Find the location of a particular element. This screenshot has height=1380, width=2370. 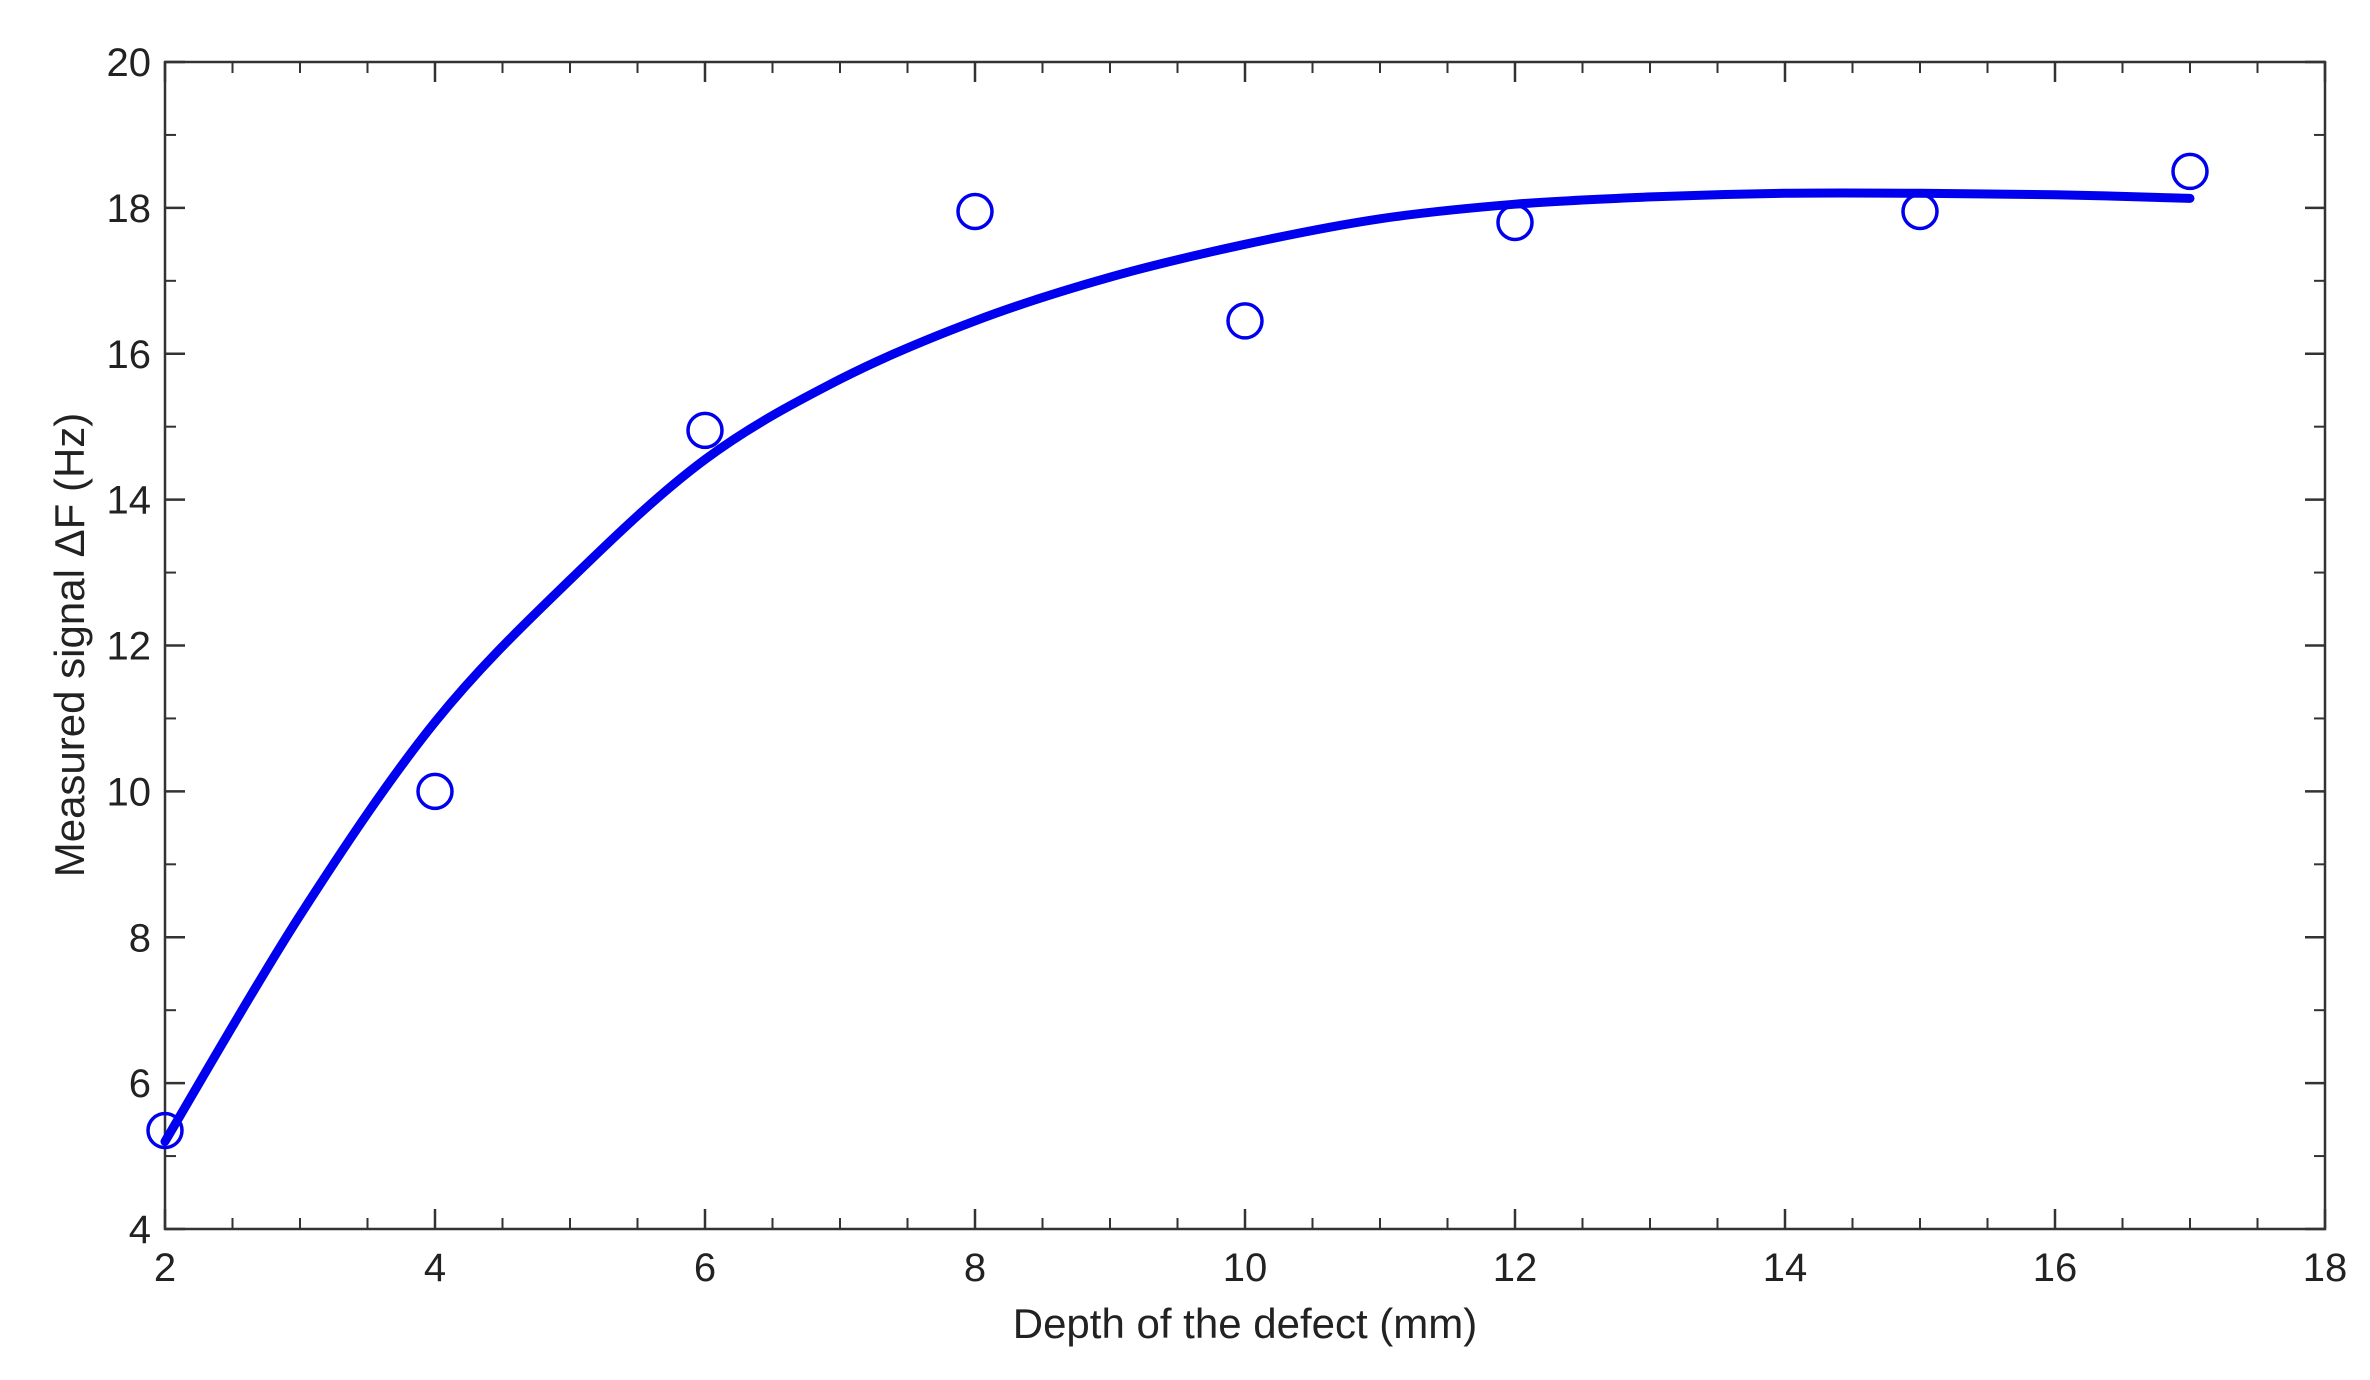

x-tick-labels: 2 4 6 8 10 12 14 16 18 is located at coordinates (1250, 1268).